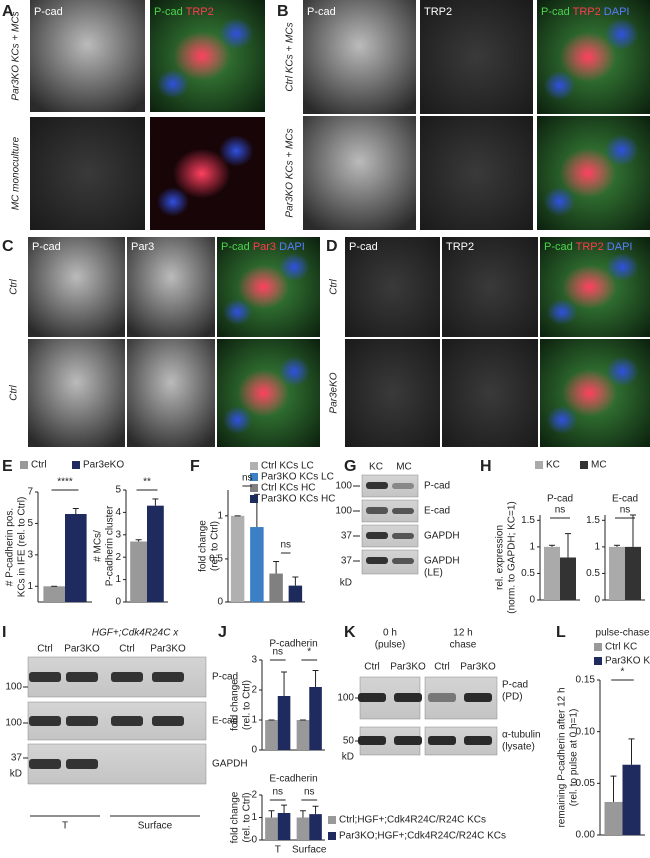  What do you see at coordinates (460, 247) in the screenshot?
I see `channel-name: TRP2` at bounding box center [460, 247].